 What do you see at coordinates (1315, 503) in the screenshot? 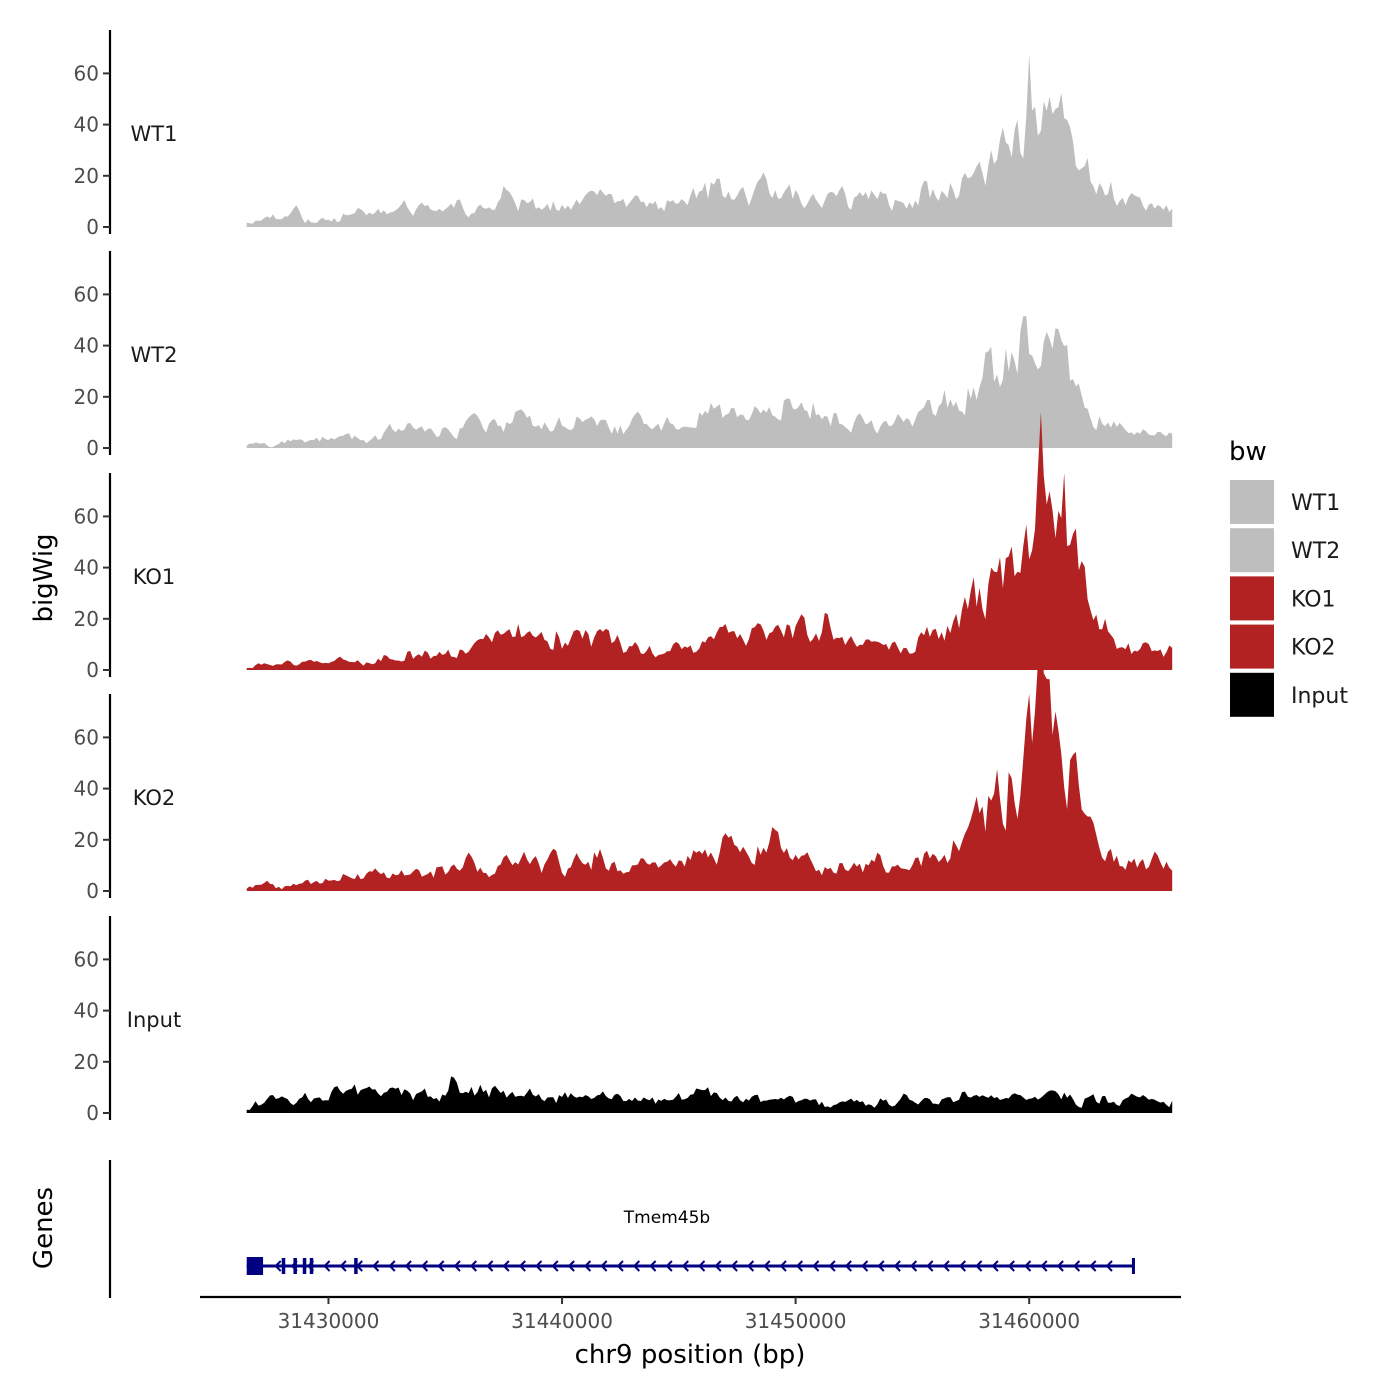
I see `legend-label-wt1: WT1` at bounding box center [1315, 503].